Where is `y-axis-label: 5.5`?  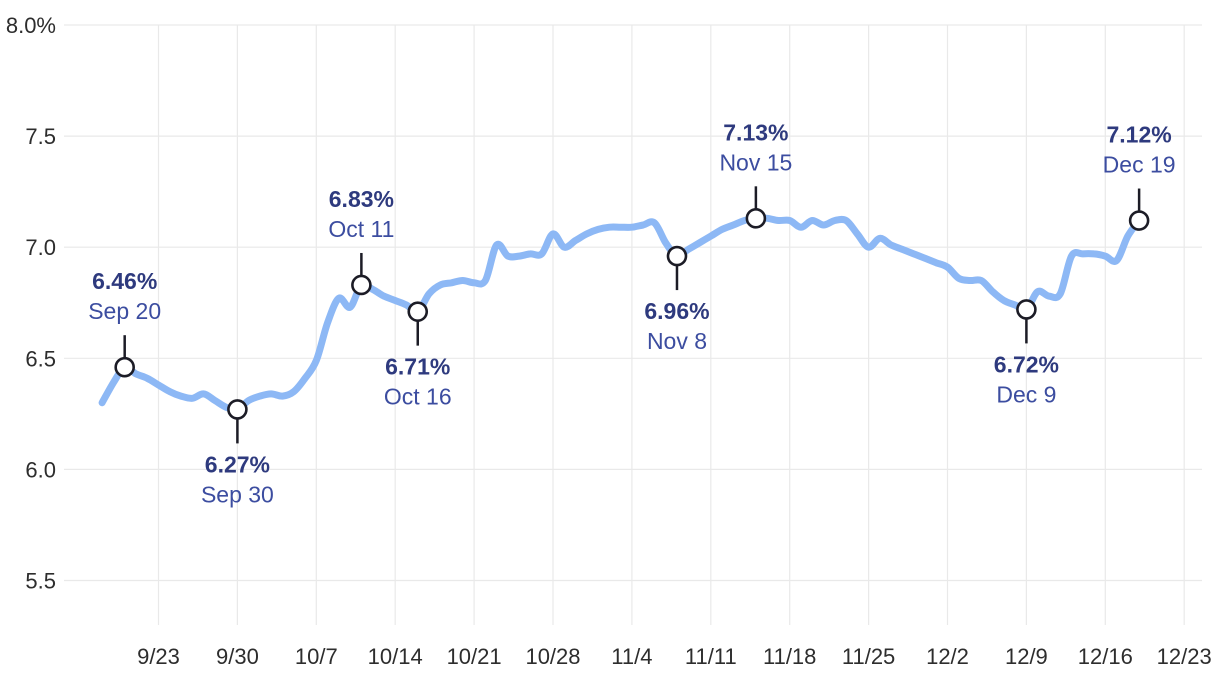 y-axis-label: 5.5 is located at coordinates (40, 581).